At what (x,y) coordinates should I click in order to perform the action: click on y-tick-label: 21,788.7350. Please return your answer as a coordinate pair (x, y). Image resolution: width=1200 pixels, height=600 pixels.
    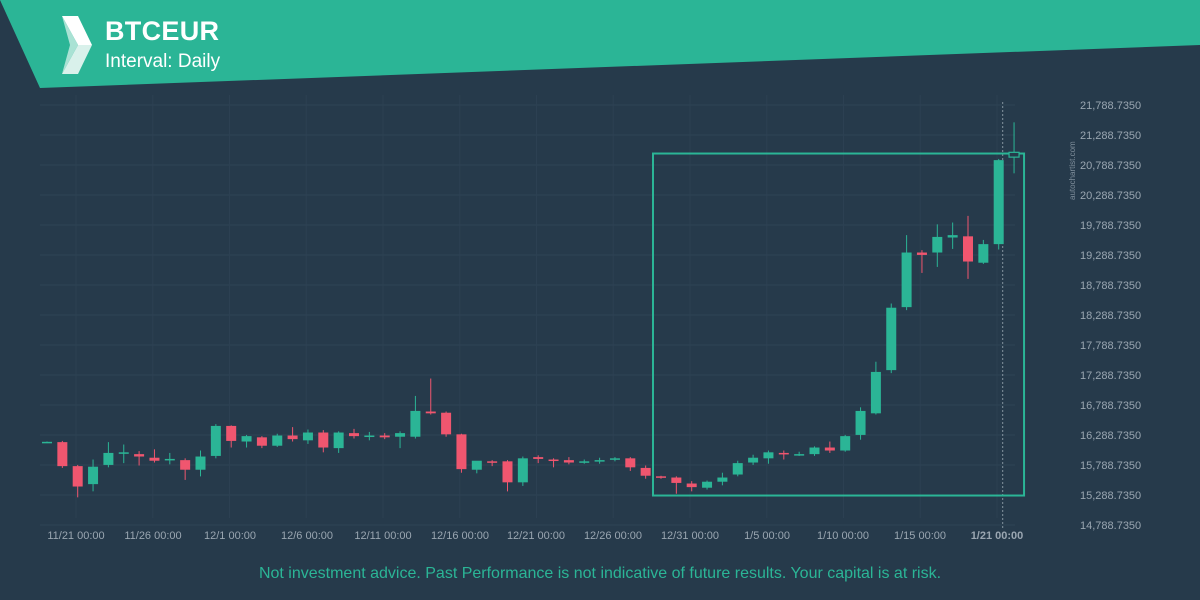
    Looking at the image, I should click on (1110, 106).